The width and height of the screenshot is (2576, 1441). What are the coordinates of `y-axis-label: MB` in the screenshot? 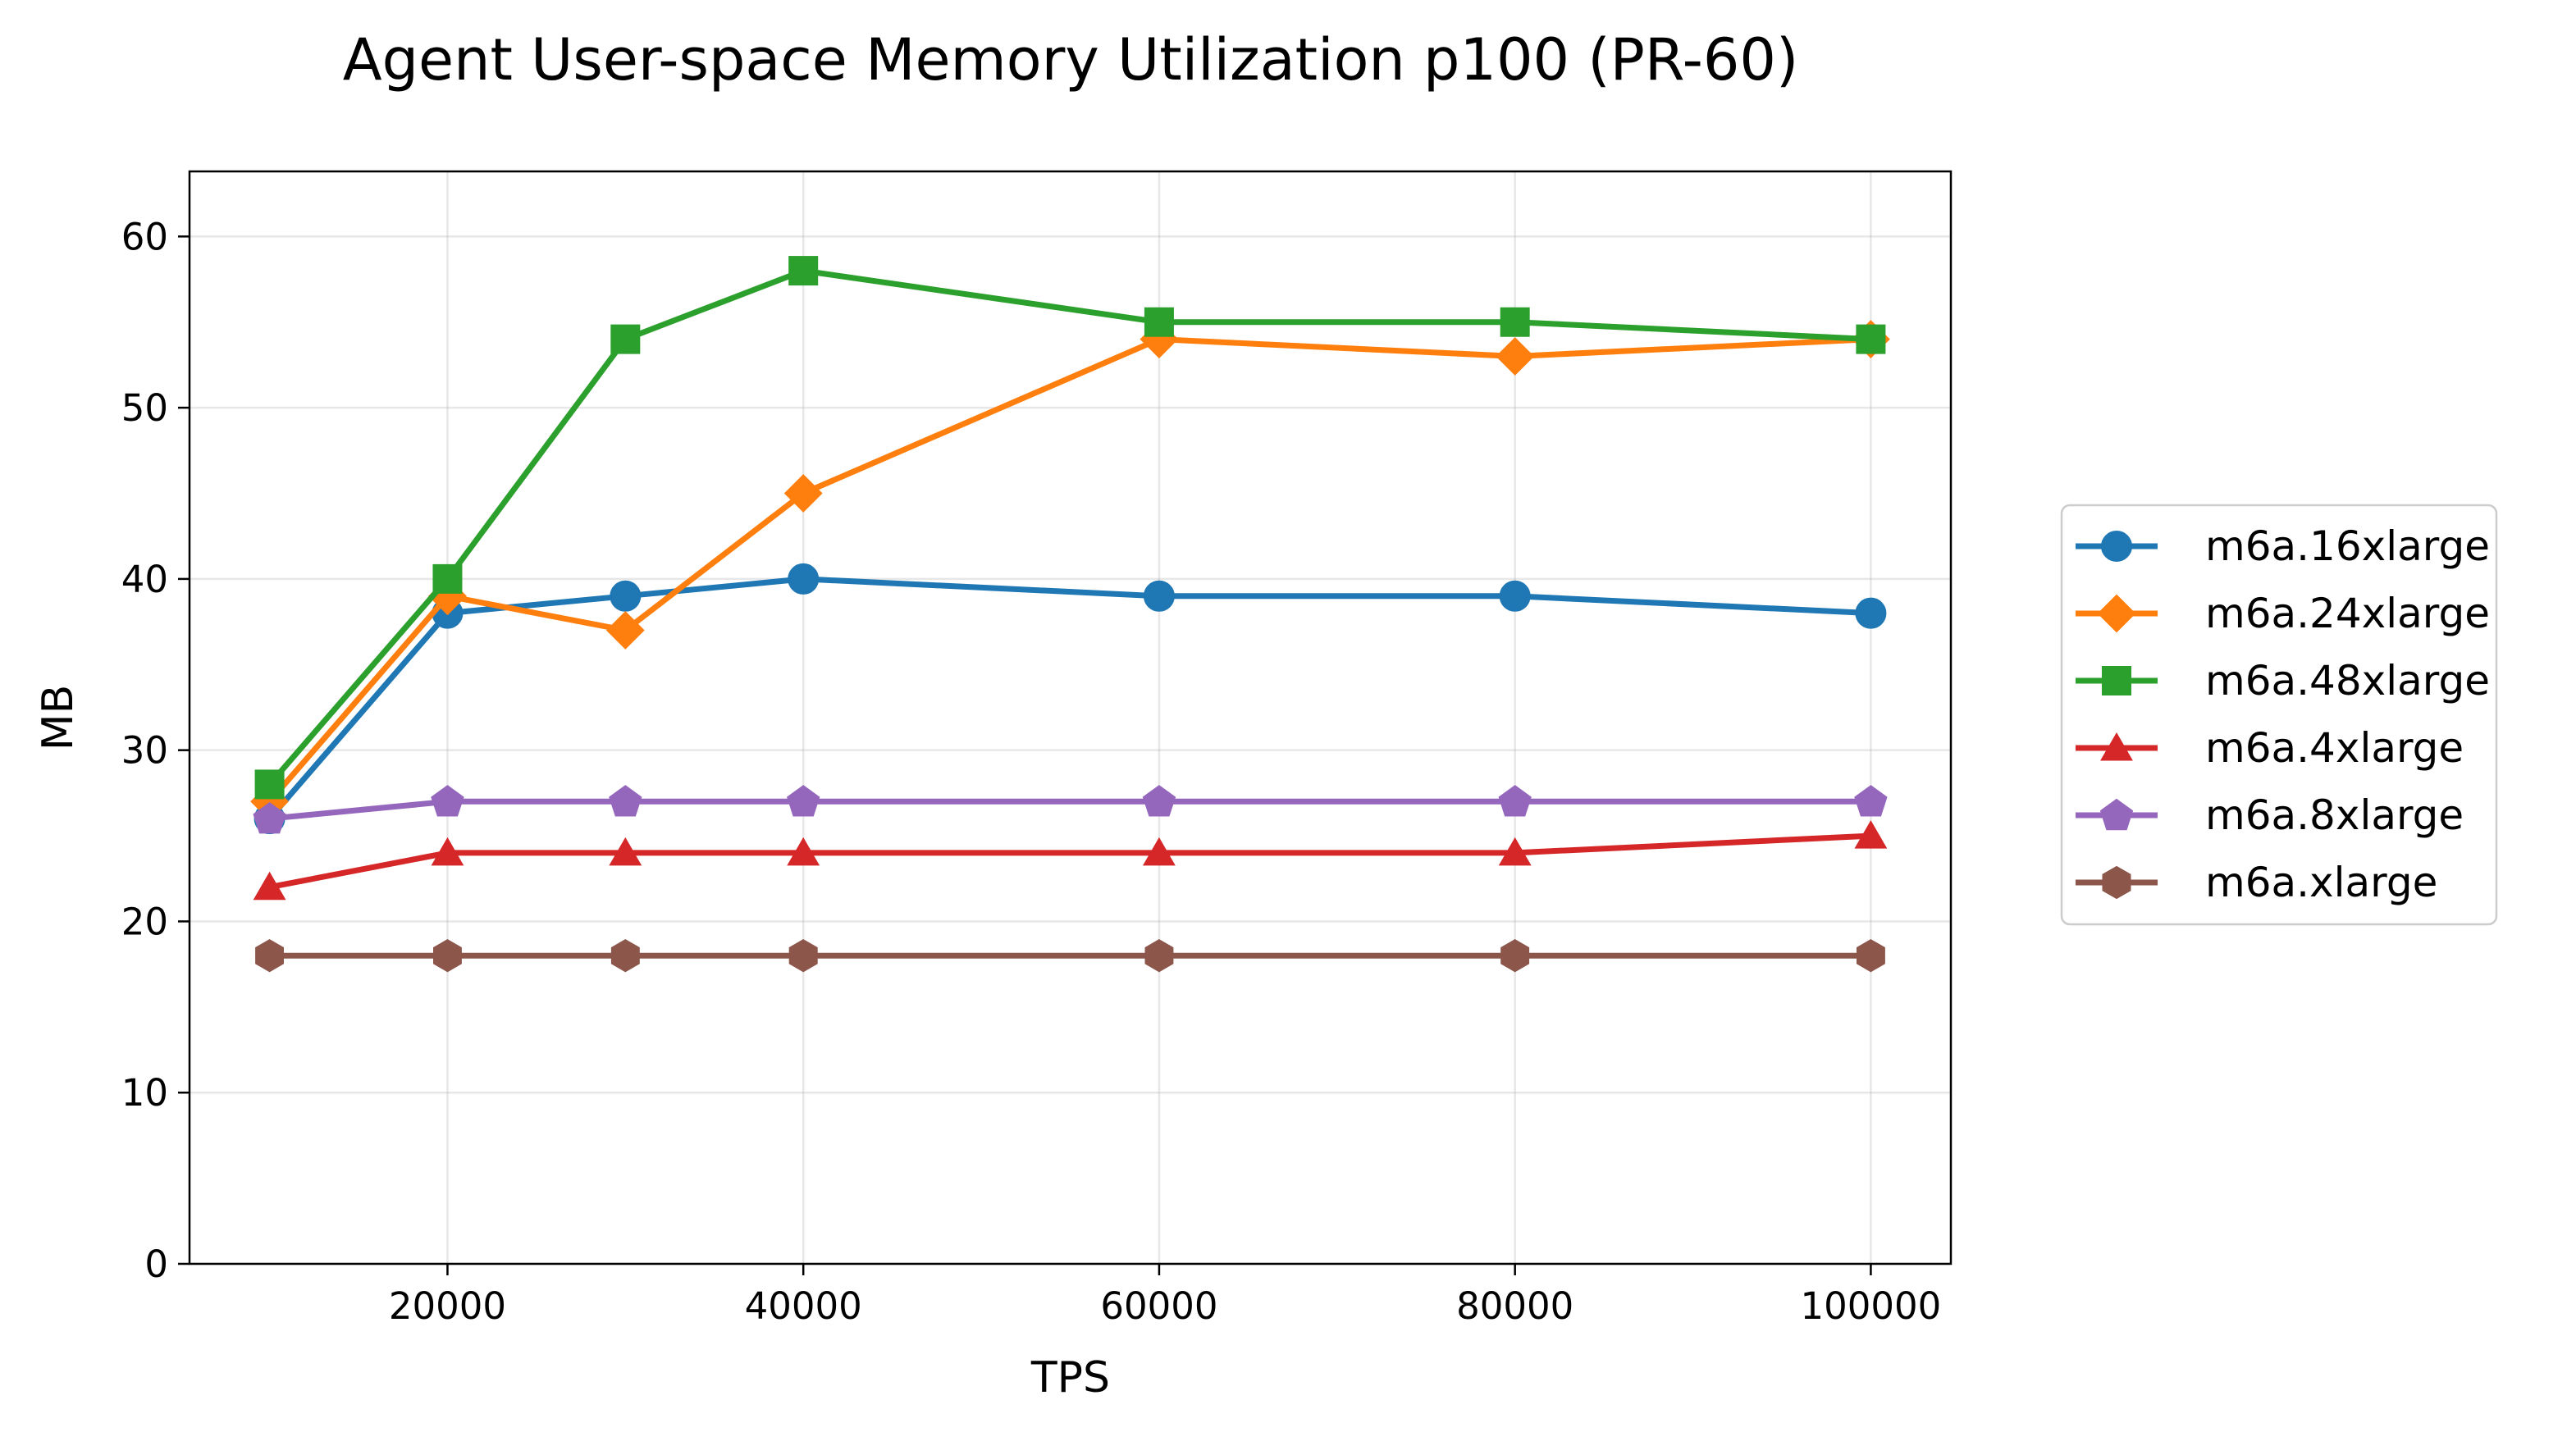 It's located at (58, 718).